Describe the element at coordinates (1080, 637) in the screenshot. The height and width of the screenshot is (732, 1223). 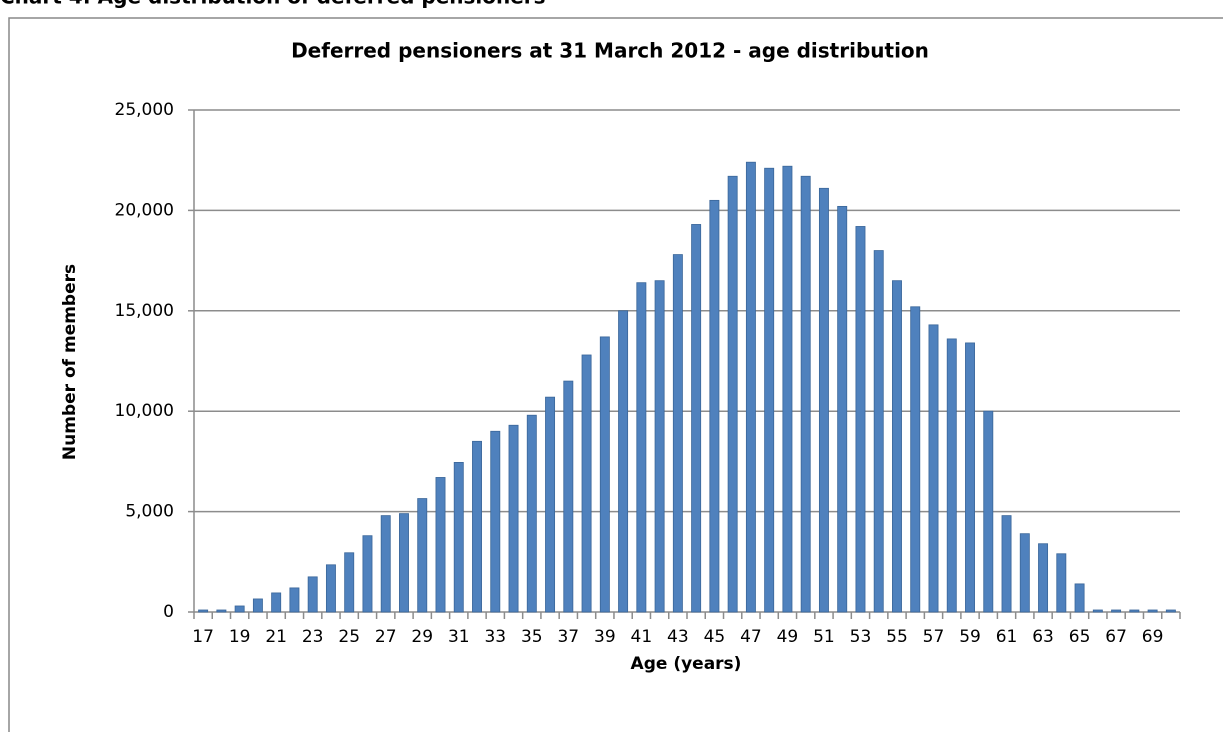
I see `x-tick-label: 65` at that location.